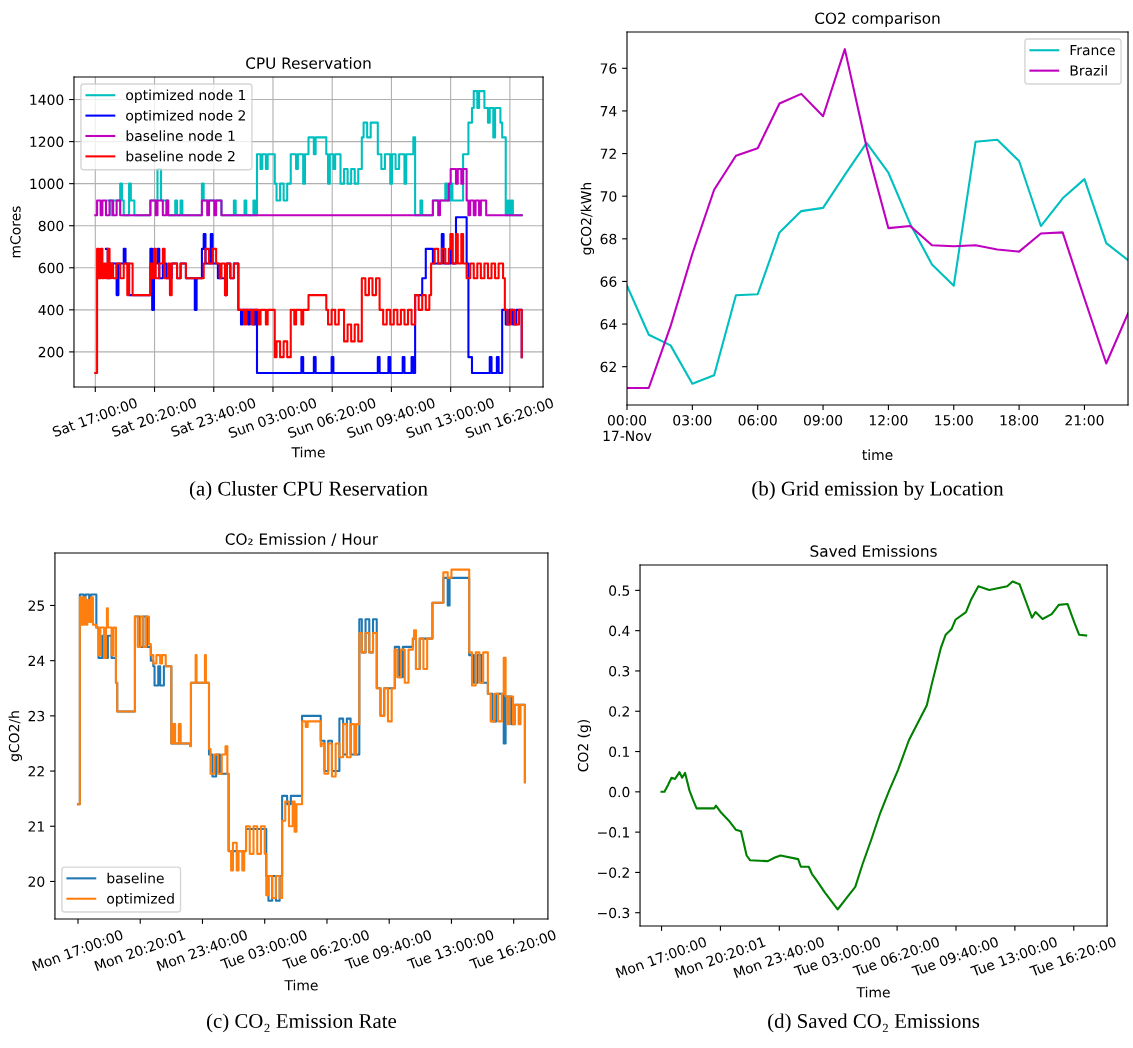 The width and height of the screenshot is (1133, 1048). I want to click on chart-title: CO2 comparison, so click(877, 19).